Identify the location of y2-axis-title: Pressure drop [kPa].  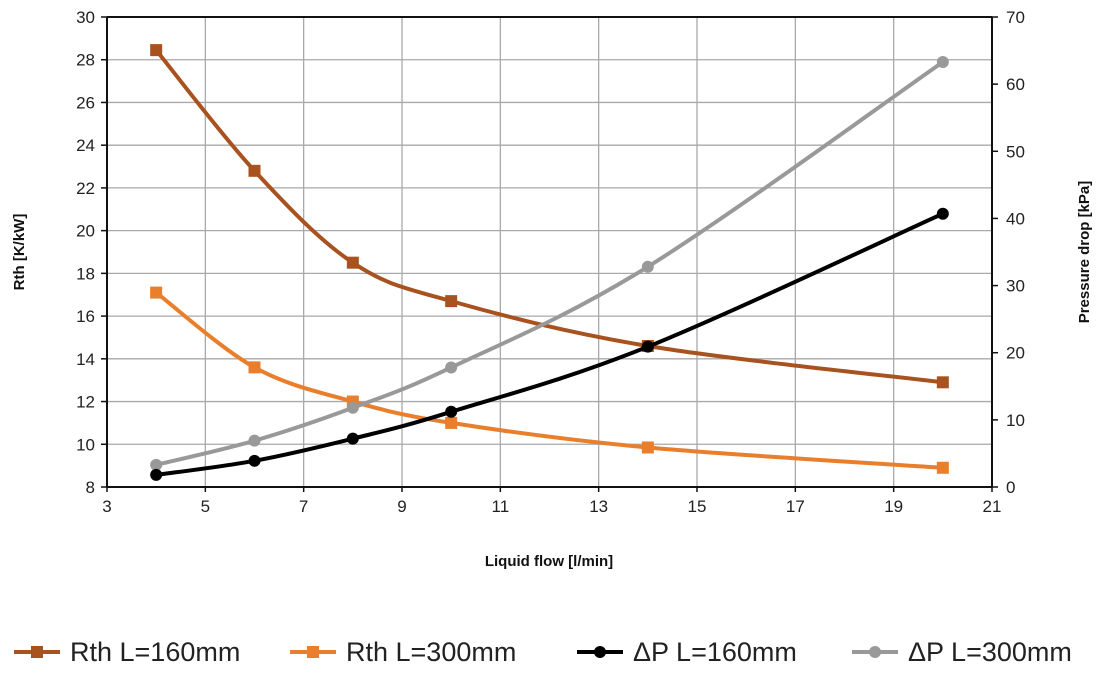
(1084, 252).